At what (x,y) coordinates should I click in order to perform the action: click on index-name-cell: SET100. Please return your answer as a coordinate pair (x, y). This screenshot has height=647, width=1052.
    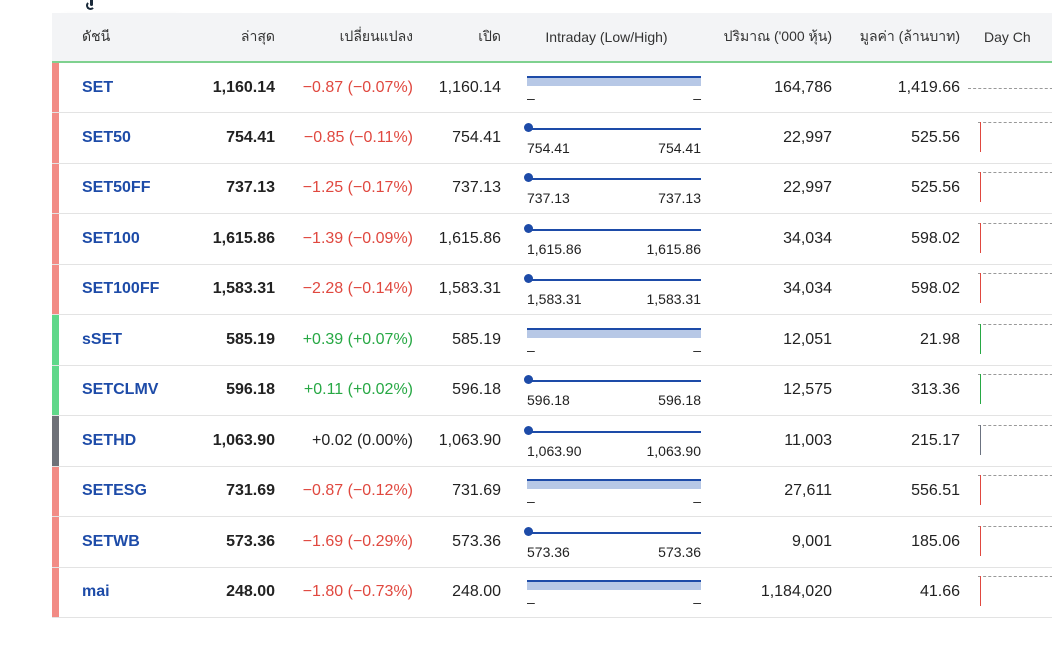
    Looking at the image, I should click on (115, 239).